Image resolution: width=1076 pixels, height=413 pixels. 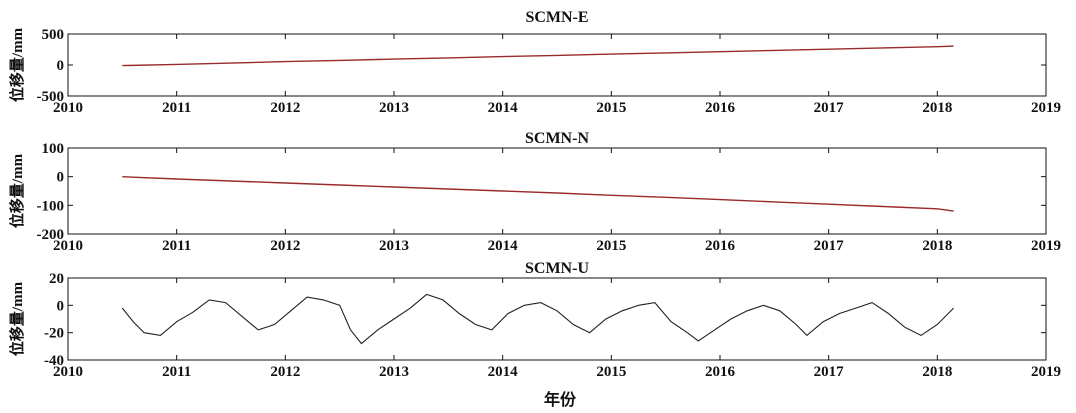 I want to click on y-tick-label: -40, so click(x=54, y=361).